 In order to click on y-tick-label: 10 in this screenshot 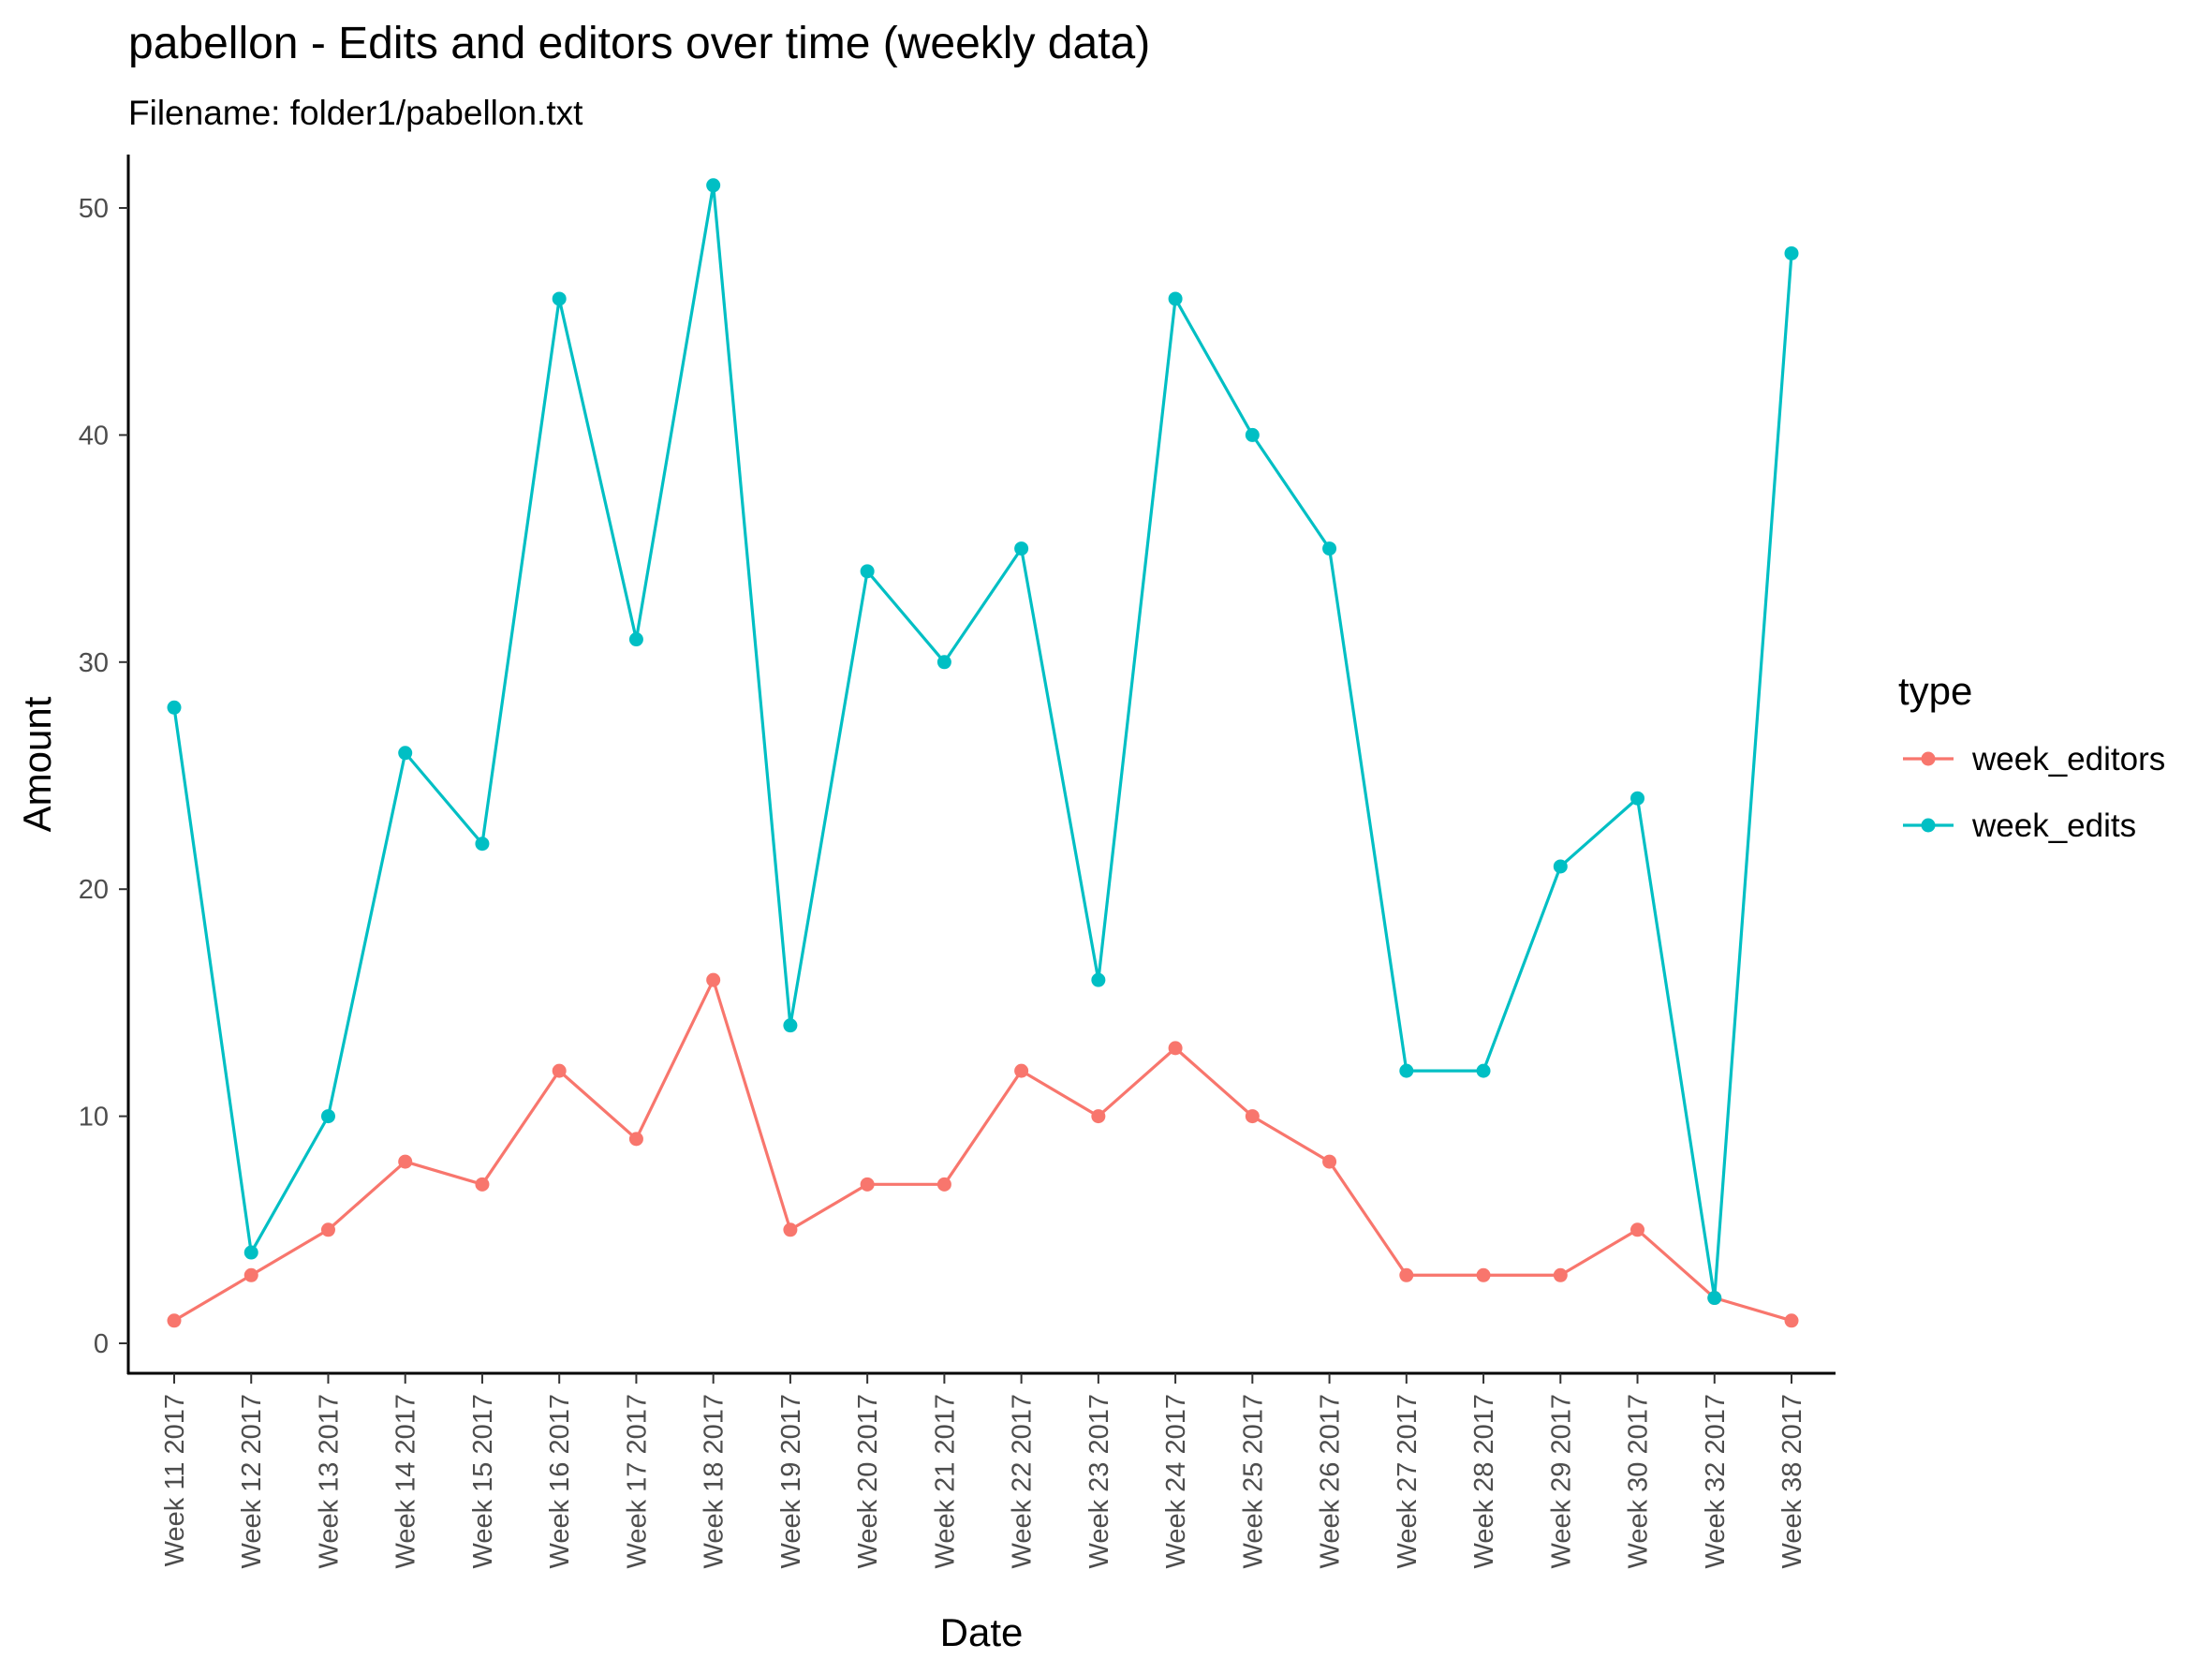, I will do `click(94, 1118)`.